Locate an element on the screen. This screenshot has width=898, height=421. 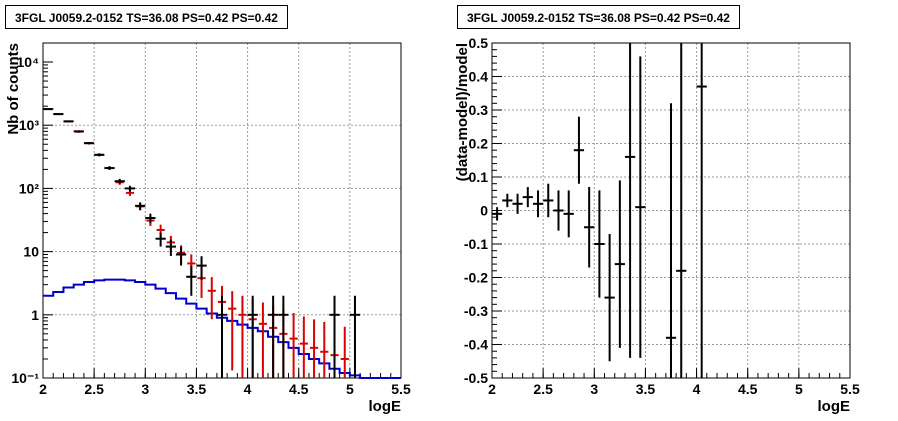
y-tick-label: -0.1 is located at coordinates (476, 244).